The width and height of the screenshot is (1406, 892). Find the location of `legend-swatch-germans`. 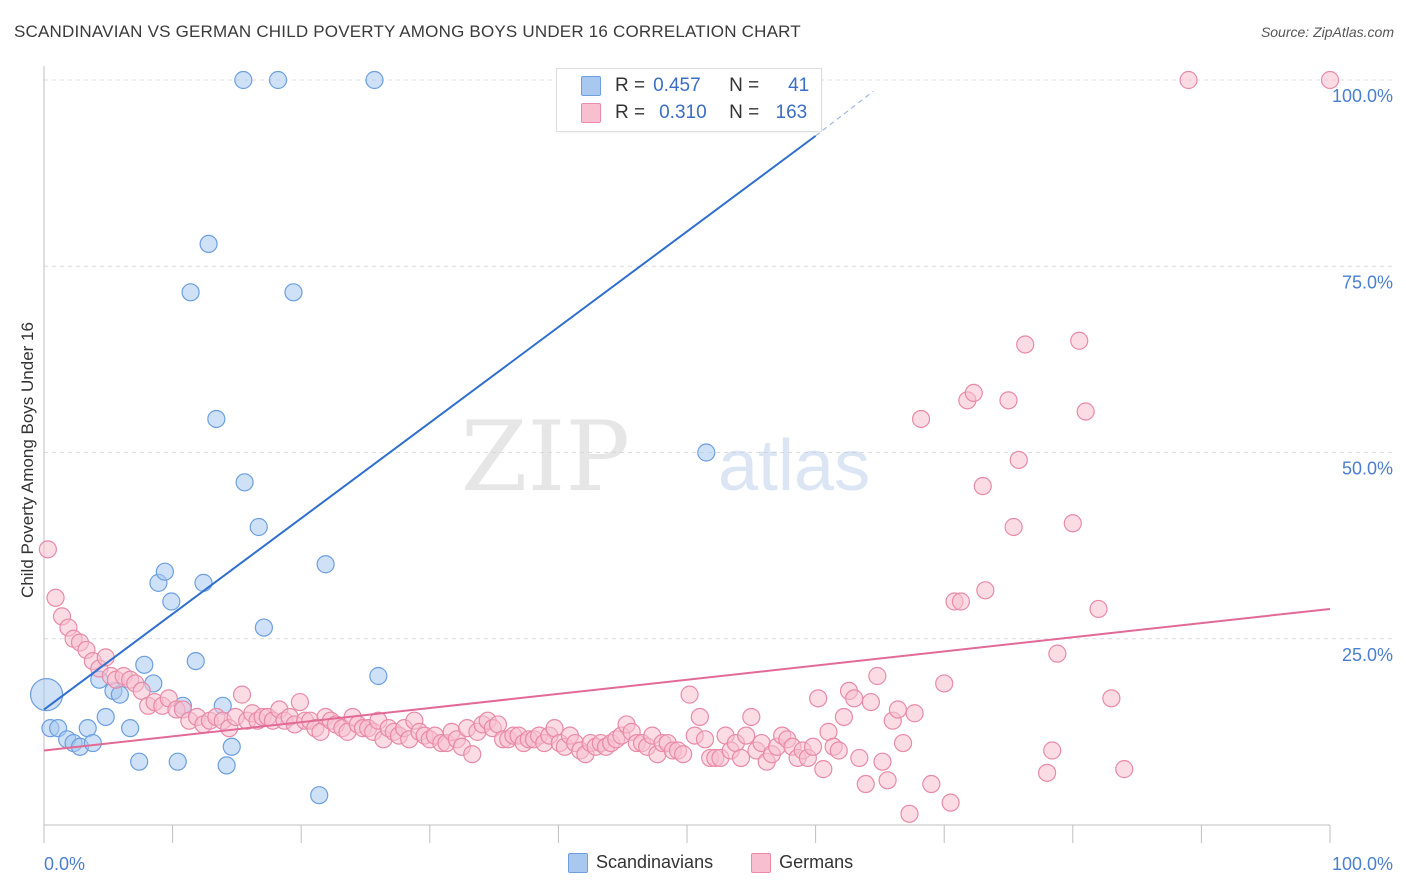

legend-swatch-germans is located at coordinates (761, 862).